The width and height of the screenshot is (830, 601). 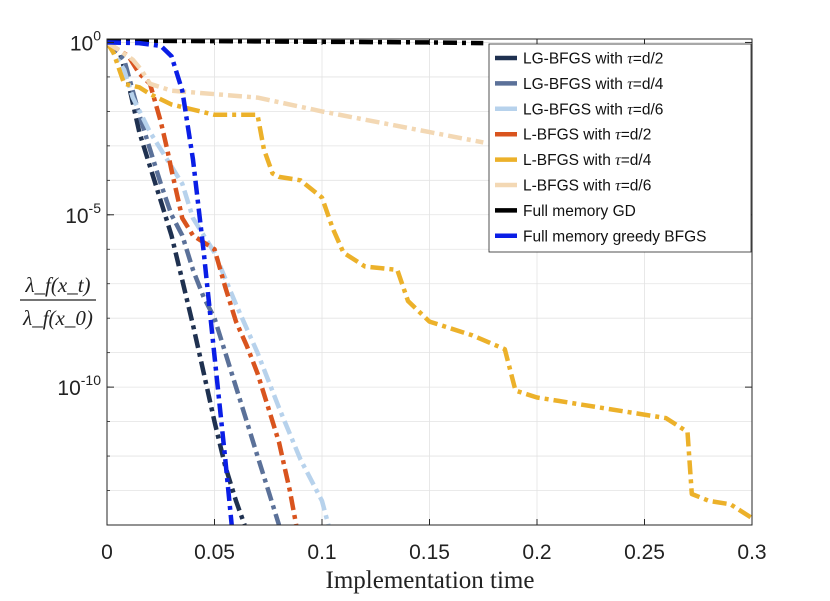 What do you see at coordinates (430, 580) in the screenshot?
I see `x-axis-label: Implementation time` at bounding box center [430, 580].